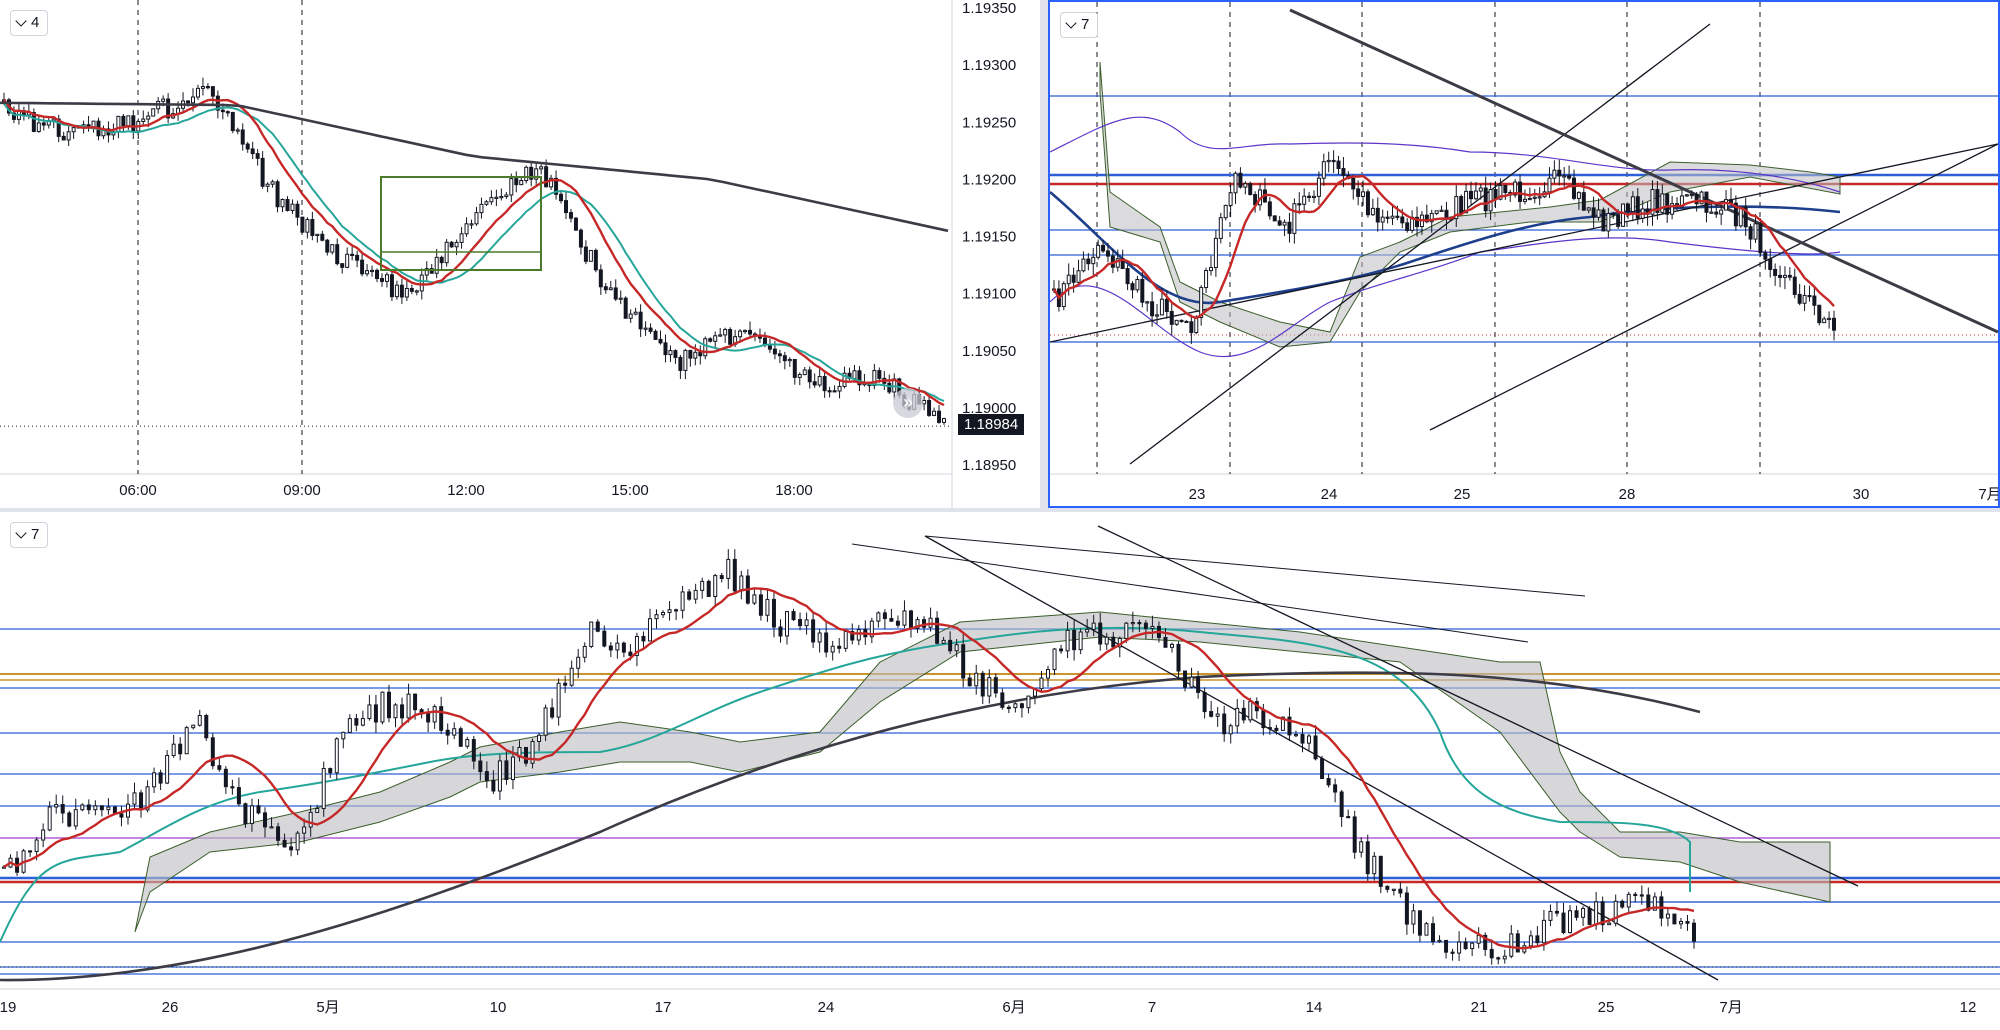  I want to click on annotation-rectangle, so click(461, 223).